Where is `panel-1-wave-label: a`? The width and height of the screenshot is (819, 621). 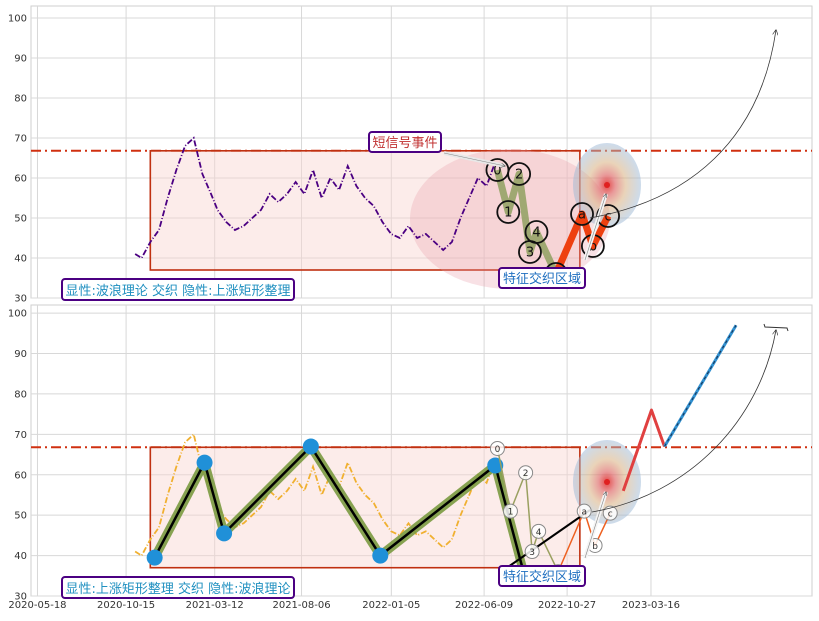 panel-1-wave-label: a is located at coordinates (582, 215).